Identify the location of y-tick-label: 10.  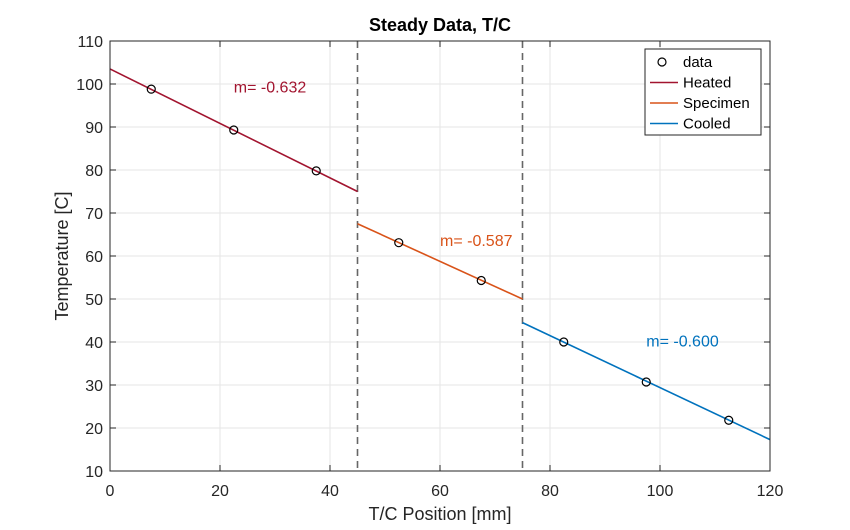
(94, 472).